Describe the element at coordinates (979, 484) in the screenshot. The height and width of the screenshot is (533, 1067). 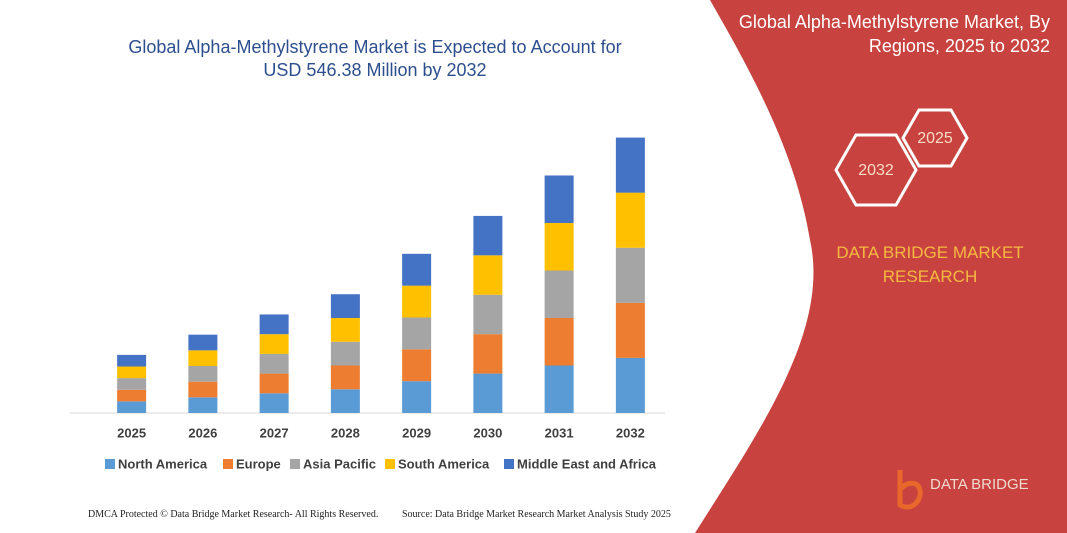
I see `logo-text: DATA BRIDGE` at that location.